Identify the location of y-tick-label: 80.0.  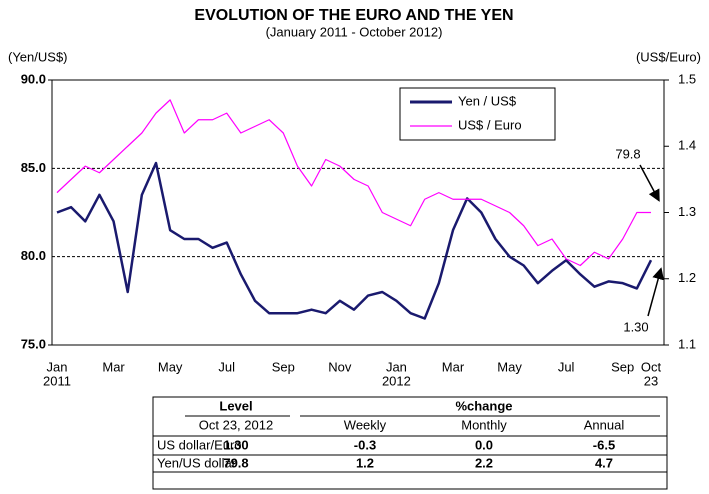
(33, 255).